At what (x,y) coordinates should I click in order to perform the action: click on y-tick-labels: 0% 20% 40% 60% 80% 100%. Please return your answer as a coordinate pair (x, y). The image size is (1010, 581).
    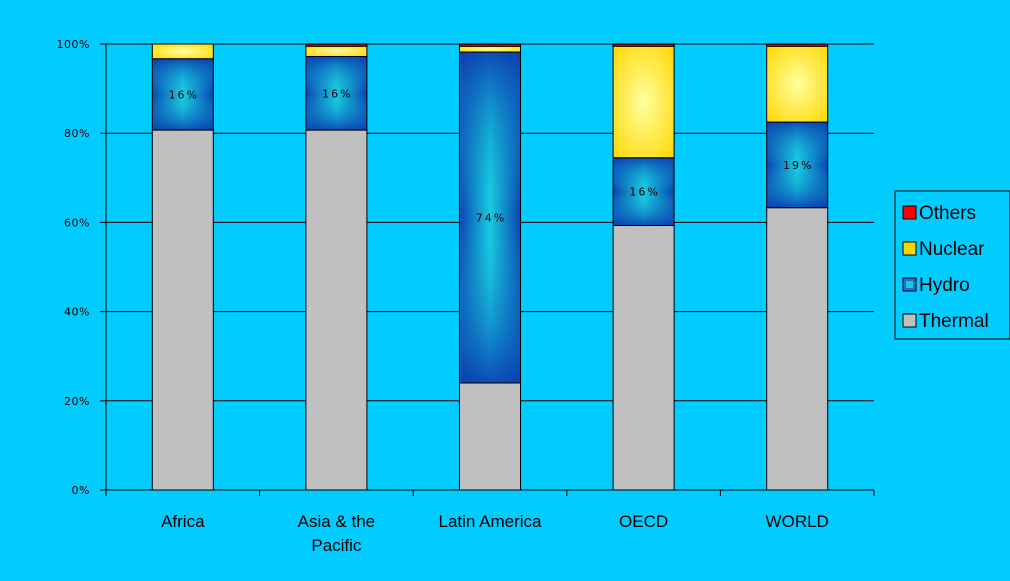
    Looking at the image, I should click on (73, 267).